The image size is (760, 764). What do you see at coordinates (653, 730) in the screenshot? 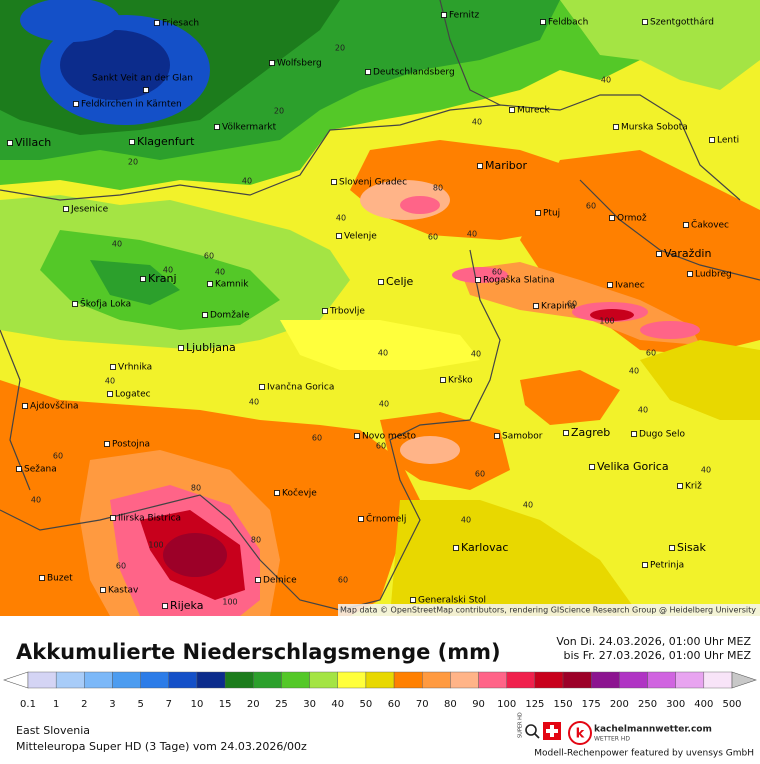
I see `brand: kachelmannwetter.com` at bounding box center [653, 730].